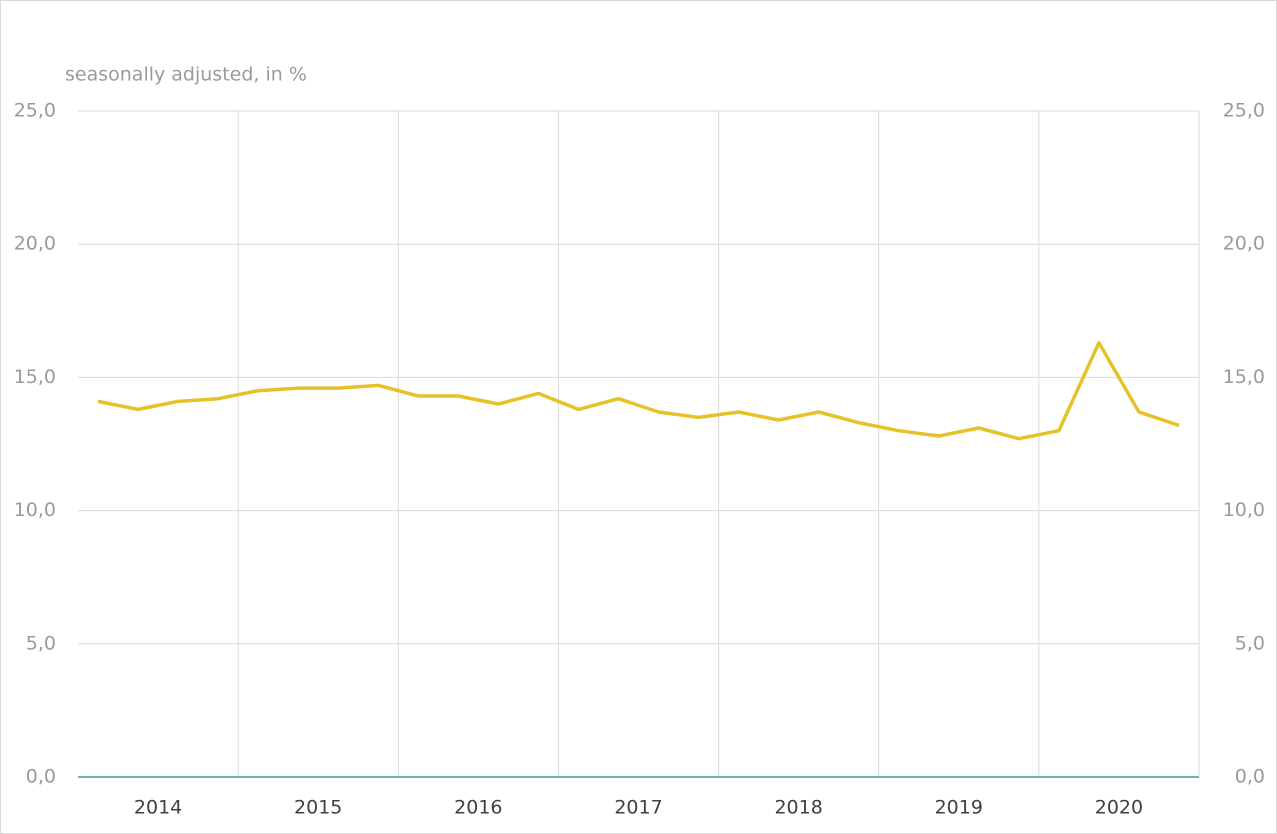 The image size is (1277, 834). I want to click on y2-tick-label: 0,0, so click(1250, 777).